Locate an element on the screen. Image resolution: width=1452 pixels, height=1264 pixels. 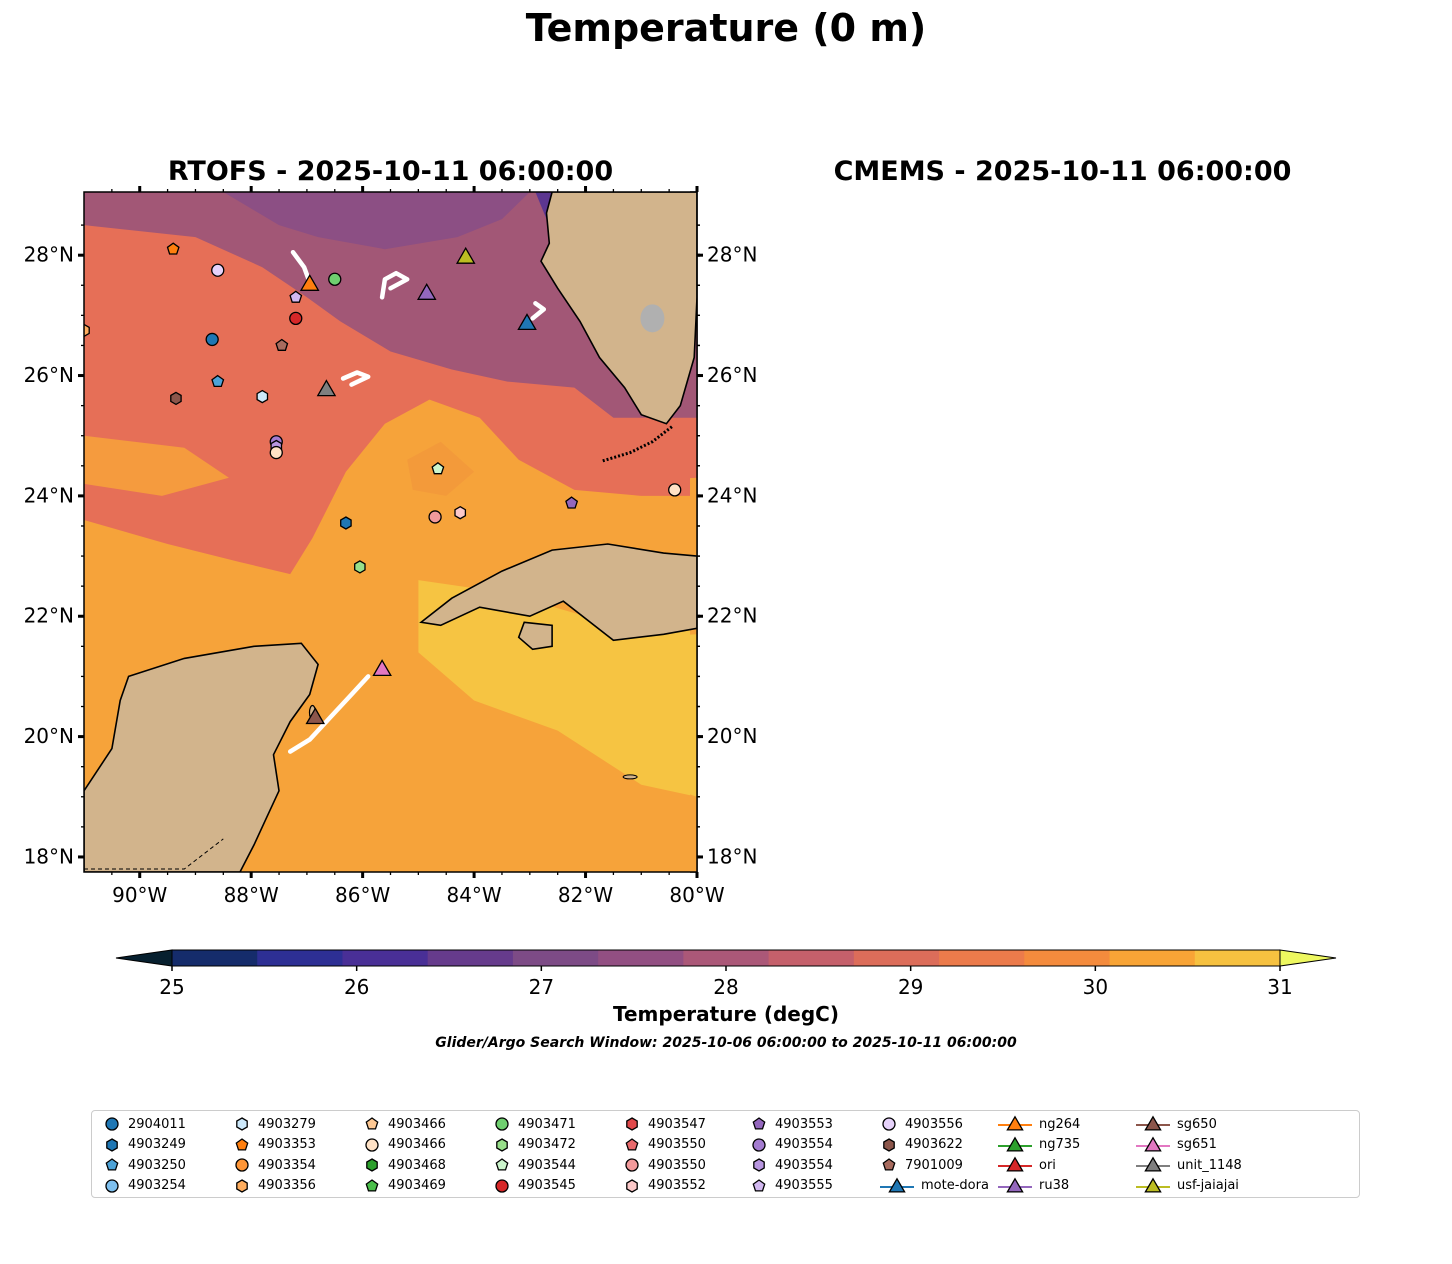
legend-label: 4903254 is located at coordinates (157, 1185).